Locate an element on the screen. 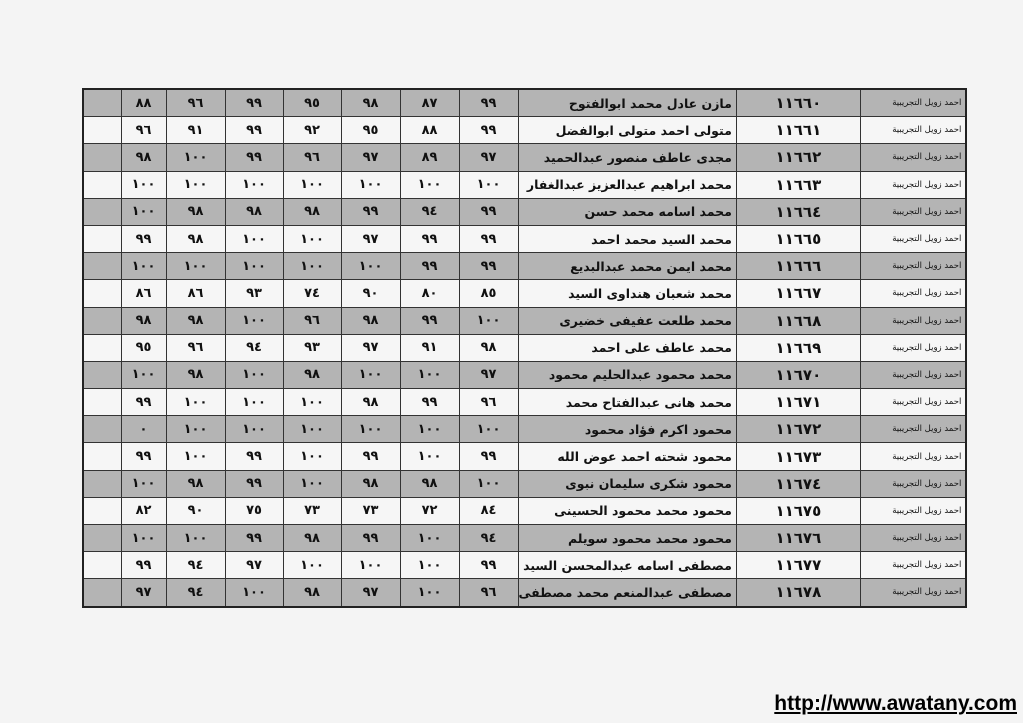  student-name-cell: محمد هانى عبدالفتاح محمد is located at coordinates (627, 402).